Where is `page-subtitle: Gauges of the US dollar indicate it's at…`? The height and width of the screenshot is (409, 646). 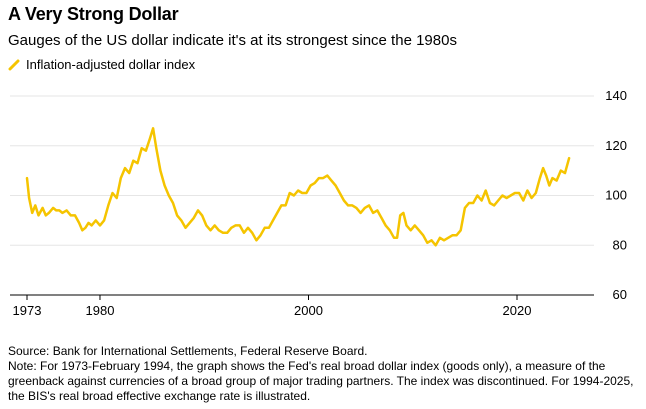 page-subtitle: Gauges of the US dollar indicate it's at… is located at coordinates (232, 40).